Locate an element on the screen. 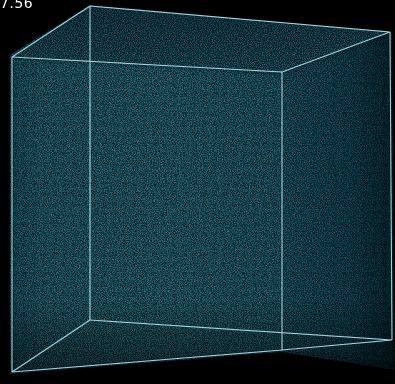 The width and height of the screenshot is (395, 384). edge-back-bottom is located at coordinates (241, 330).